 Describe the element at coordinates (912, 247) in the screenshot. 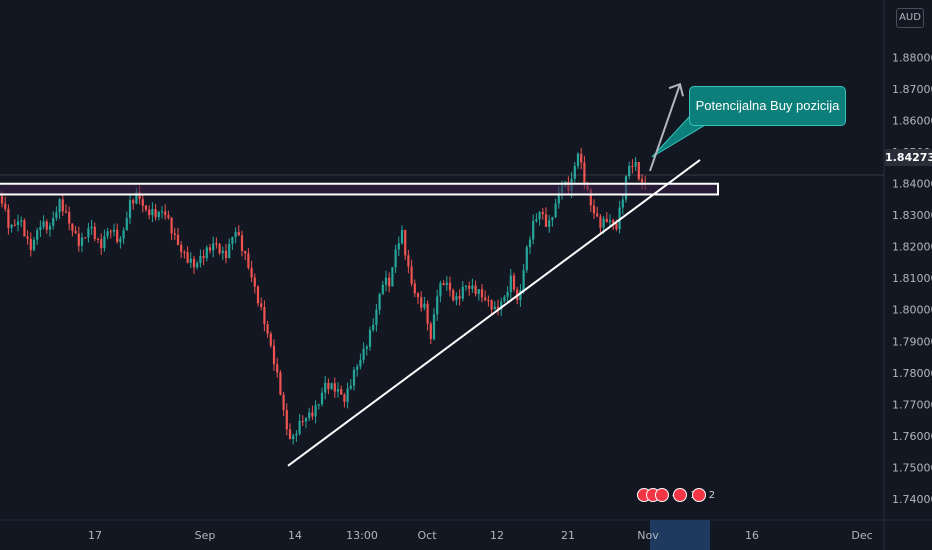

I see `price-tick-label: 1.82000` at that location.